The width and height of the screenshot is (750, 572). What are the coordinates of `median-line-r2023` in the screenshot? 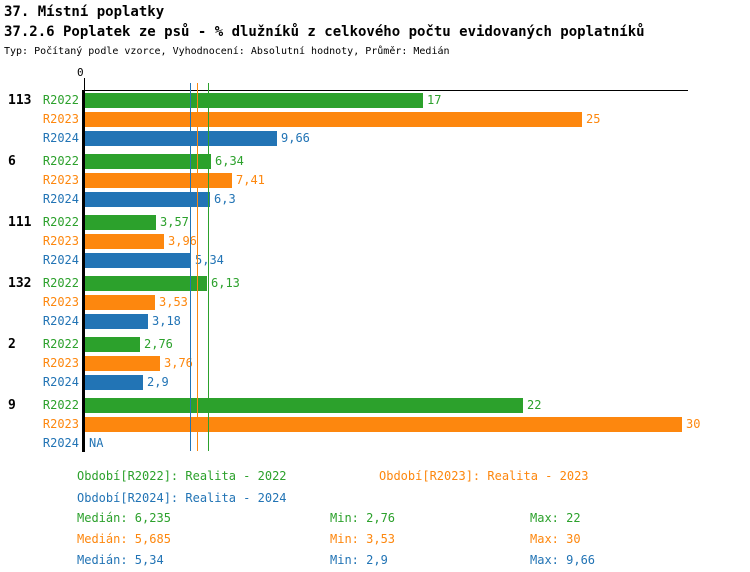 It's located at (197, 267).